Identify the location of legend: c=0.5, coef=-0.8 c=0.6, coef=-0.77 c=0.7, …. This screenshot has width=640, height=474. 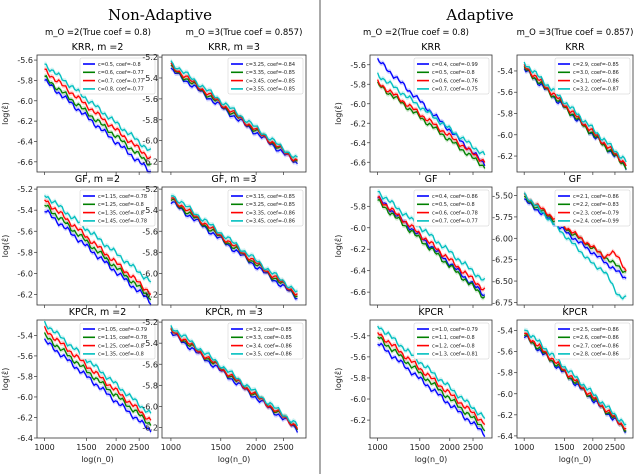
(117, 76).